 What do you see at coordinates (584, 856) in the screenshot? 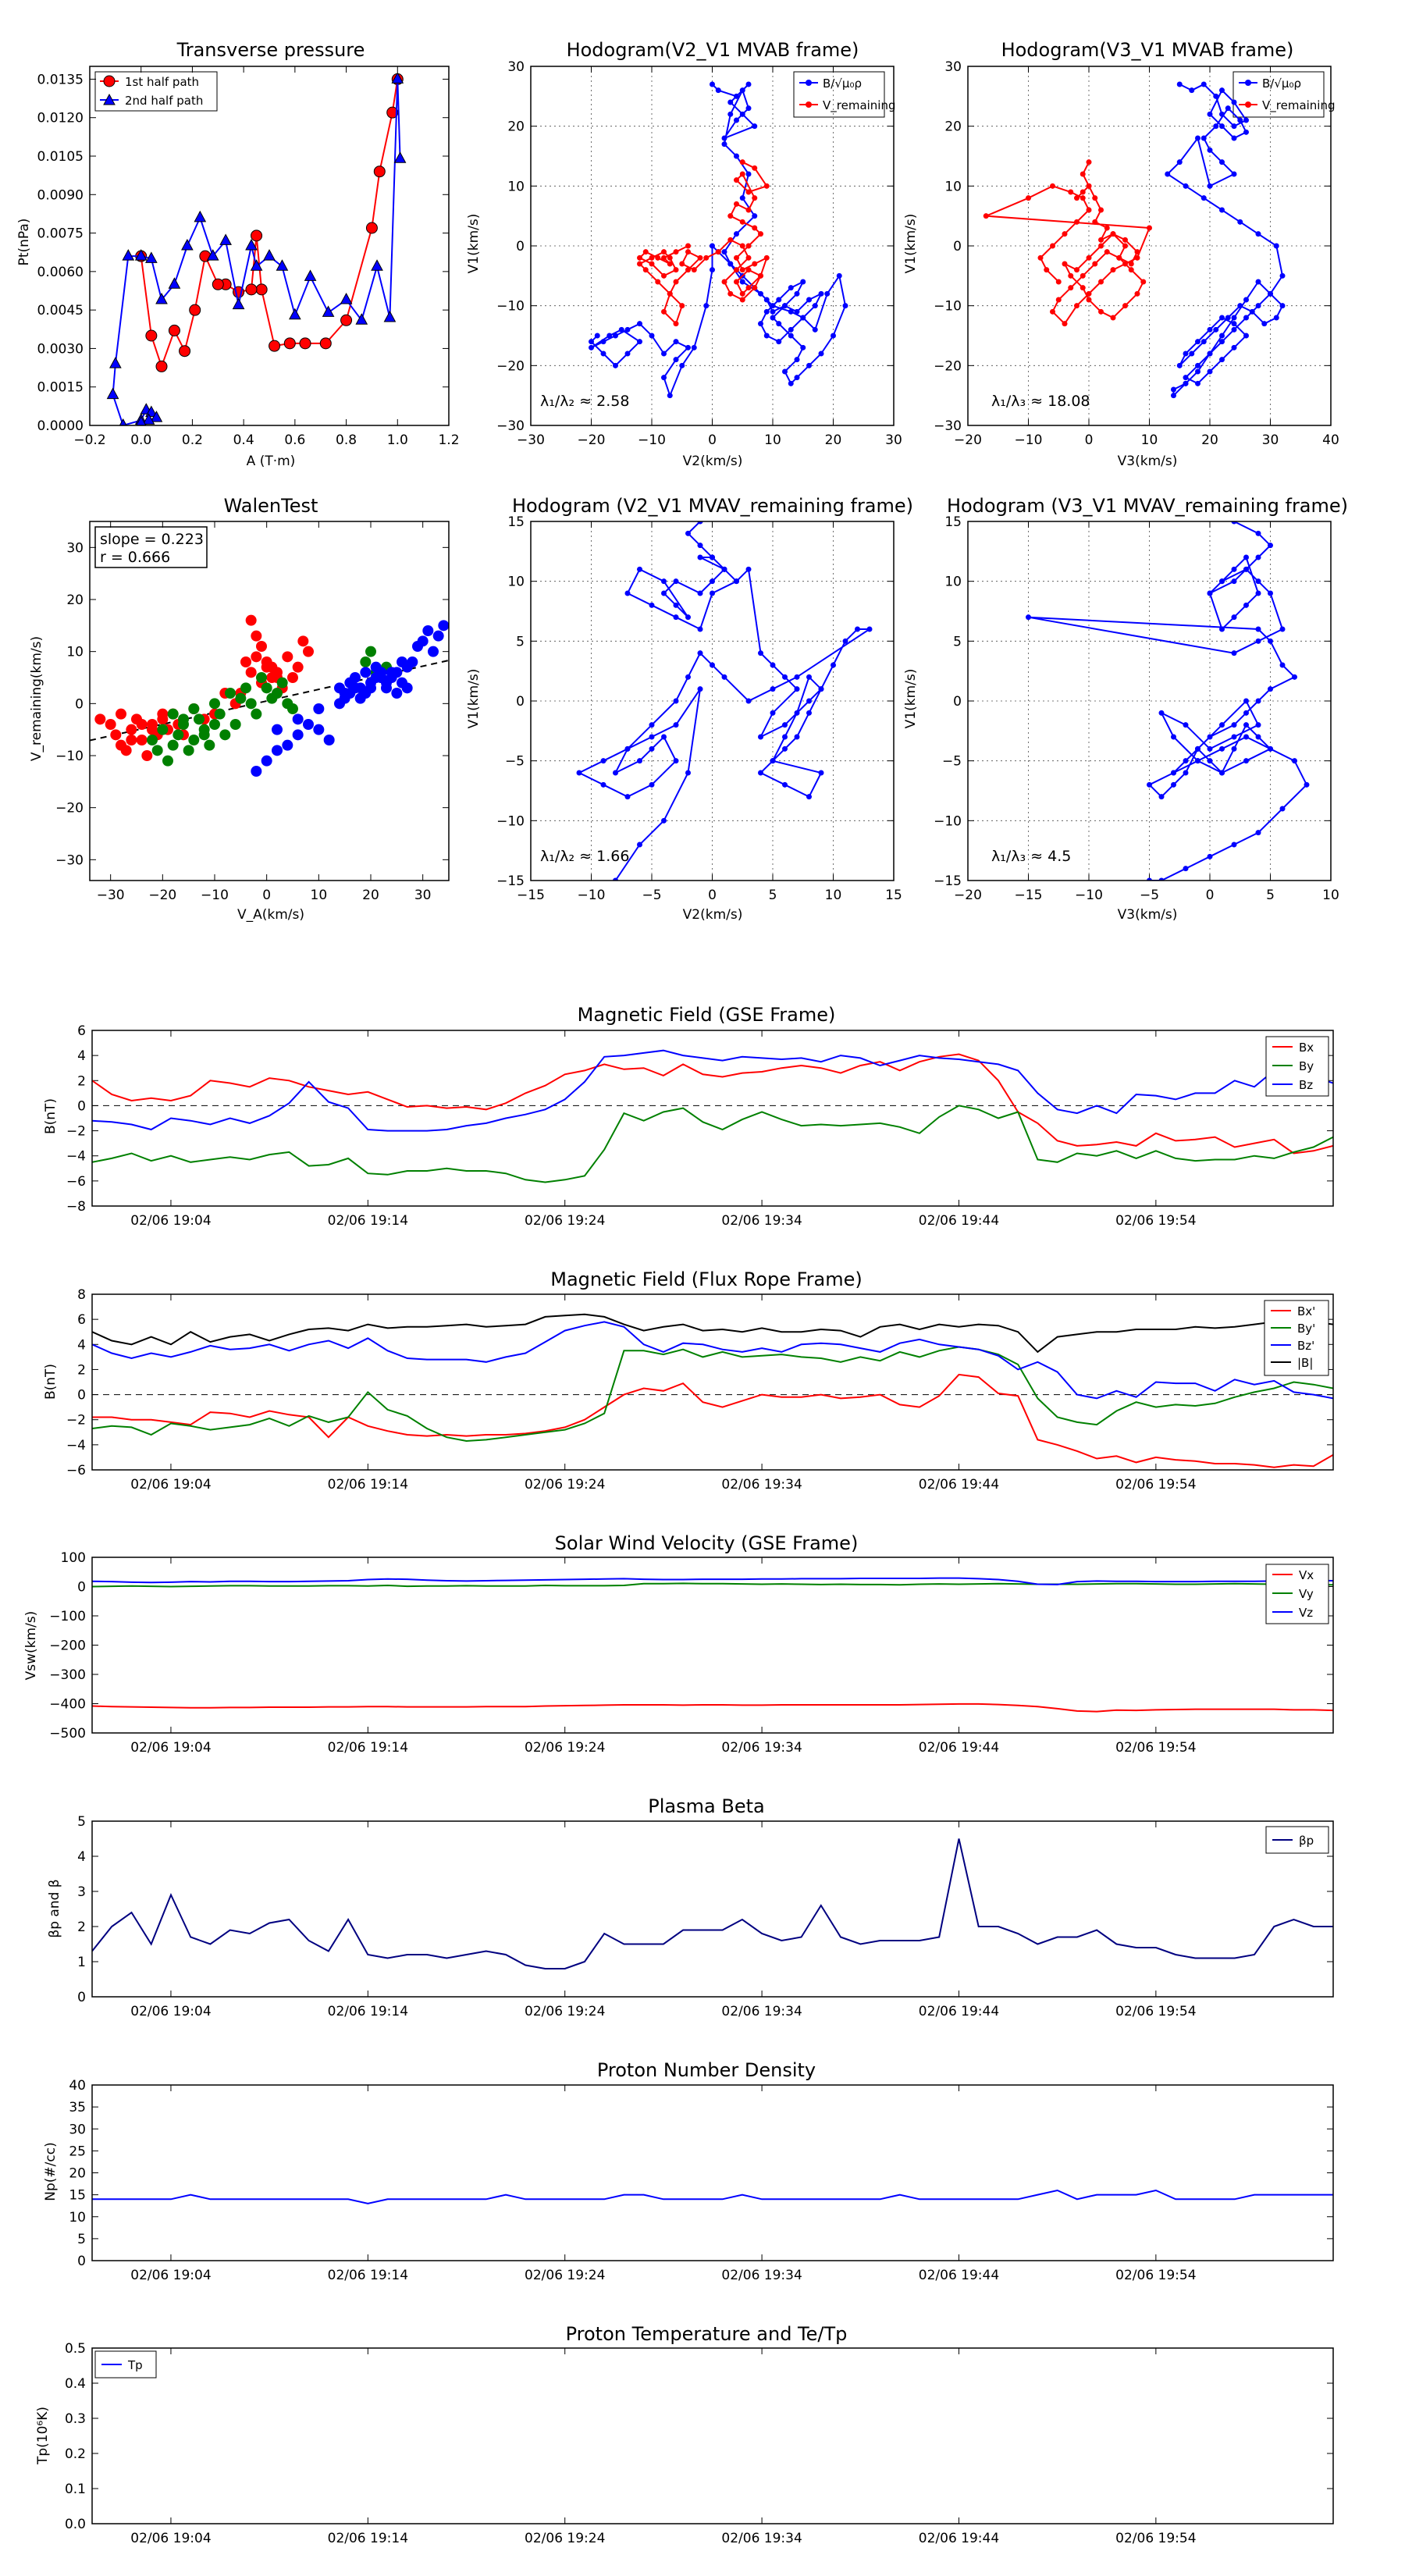
I see `hodogram-v2-mvav-ratio: λ₁/λ₂ ≈ 1.66` at bounding box center [584, 856].